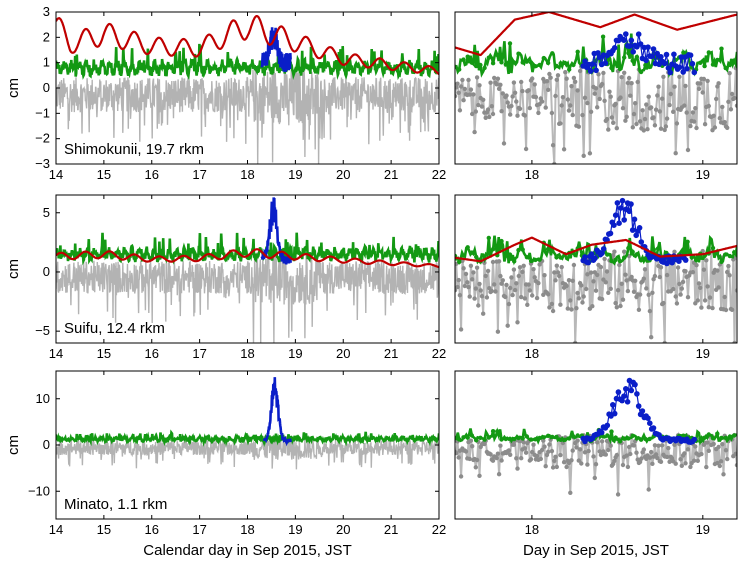 The width and height of the screenshot is (750, 566). I want to click on y-tick-label: 1, so click(46, 62).